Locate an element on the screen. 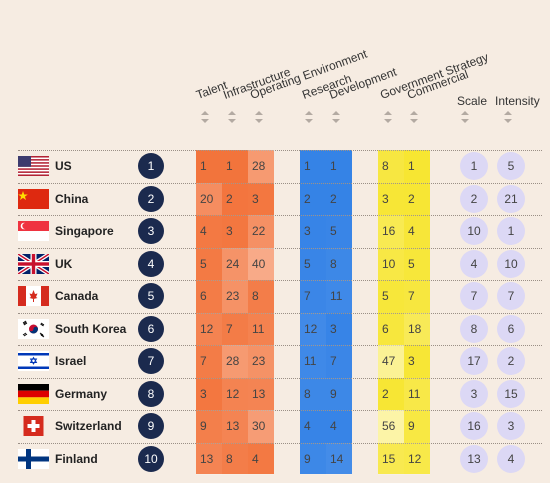 This screenshot has height=483, width=550. israel-flag-icon is located at coordinates (33, 361).